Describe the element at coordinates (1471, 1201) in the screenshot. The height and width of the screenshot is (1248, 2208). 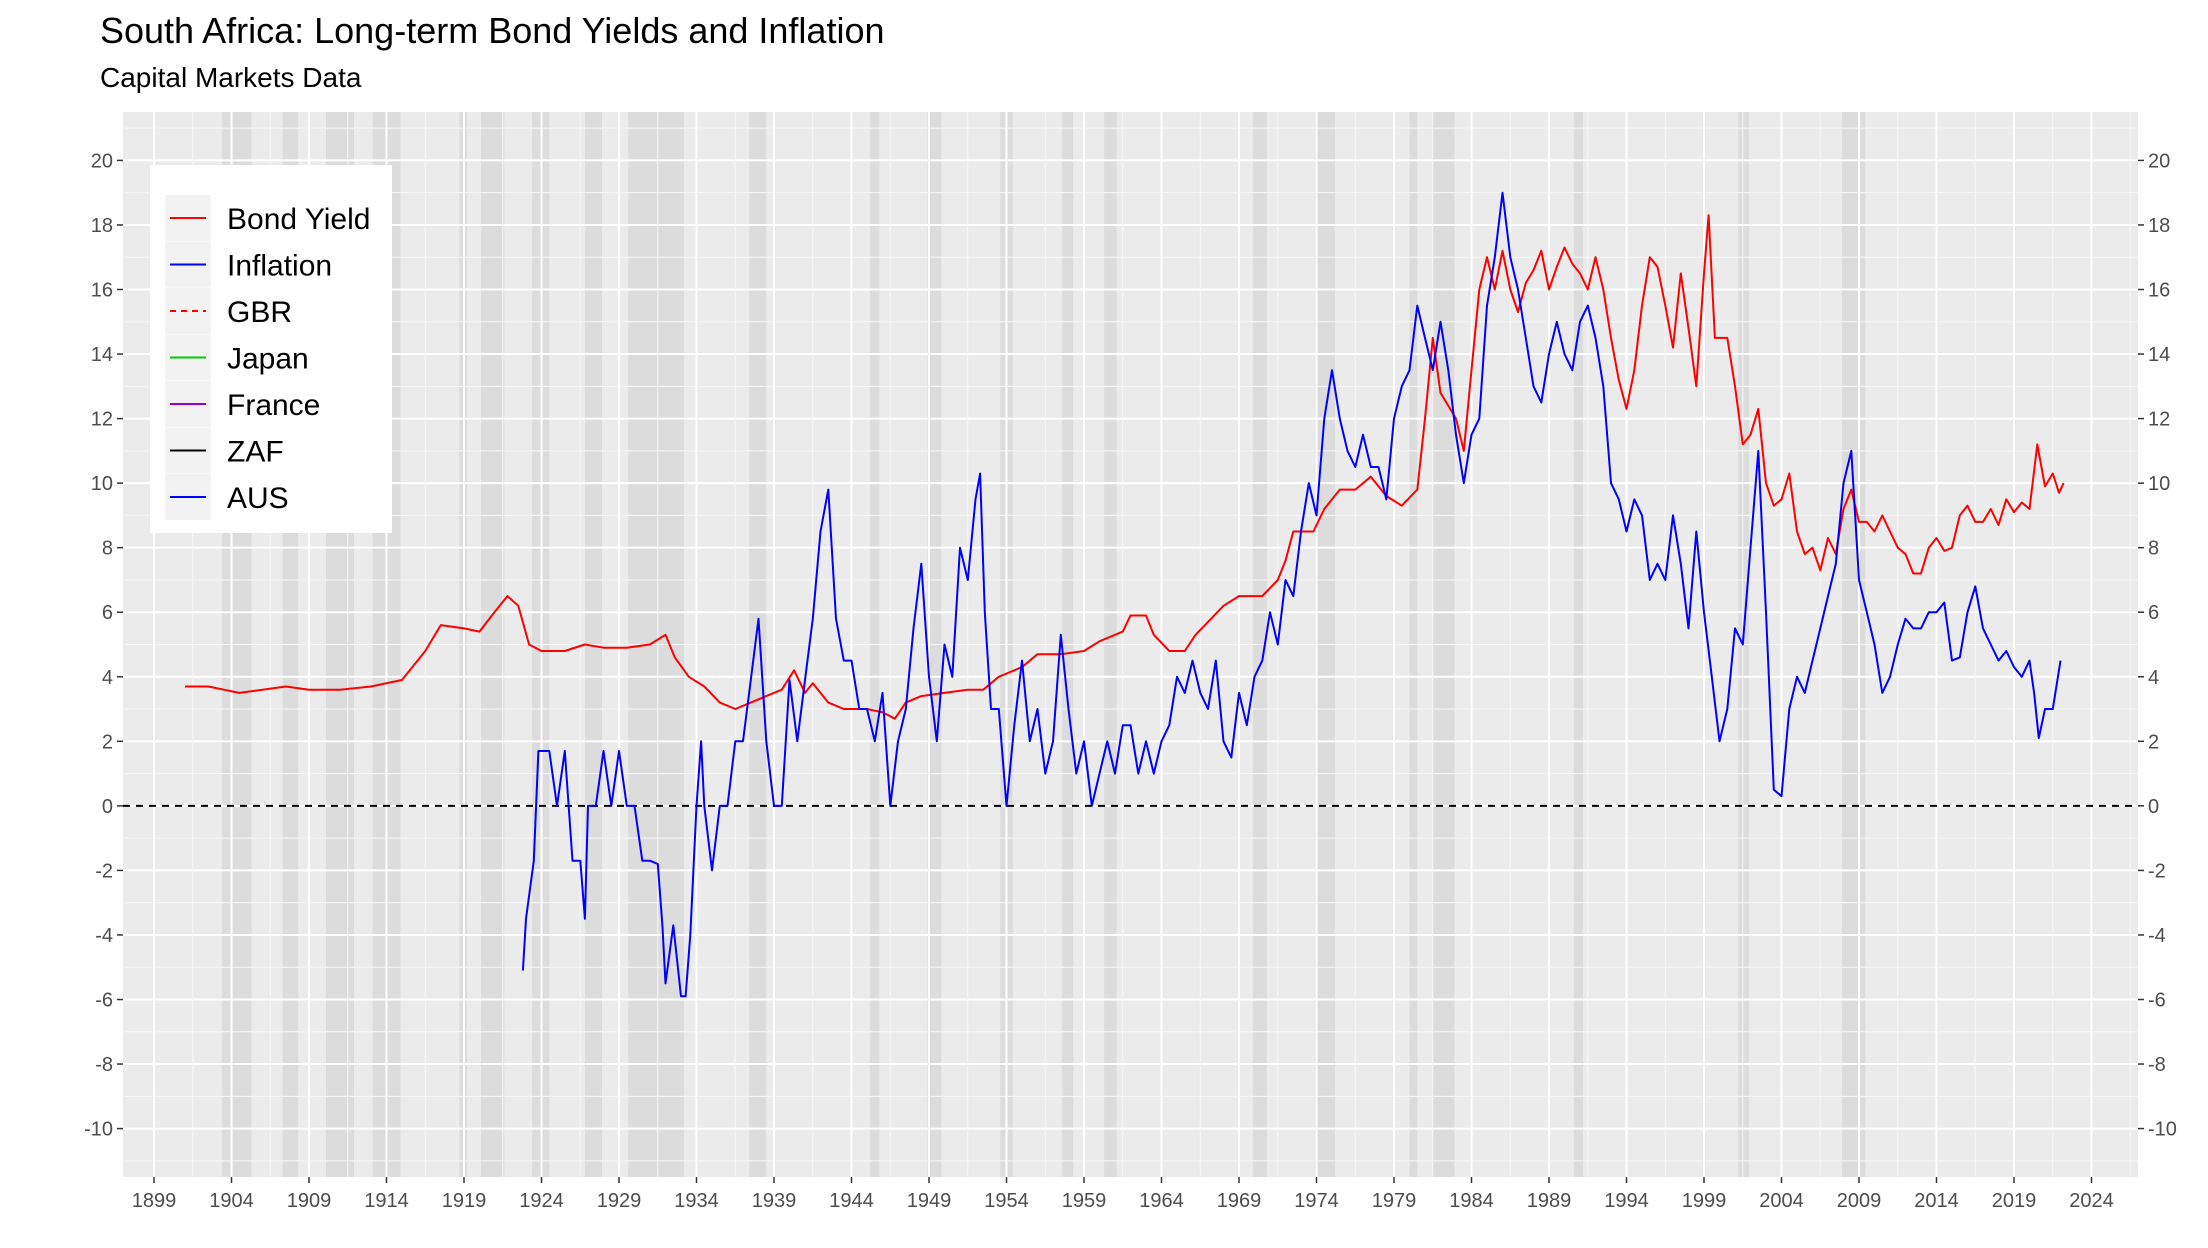
I see `x-tick-label: 1984` at that location.